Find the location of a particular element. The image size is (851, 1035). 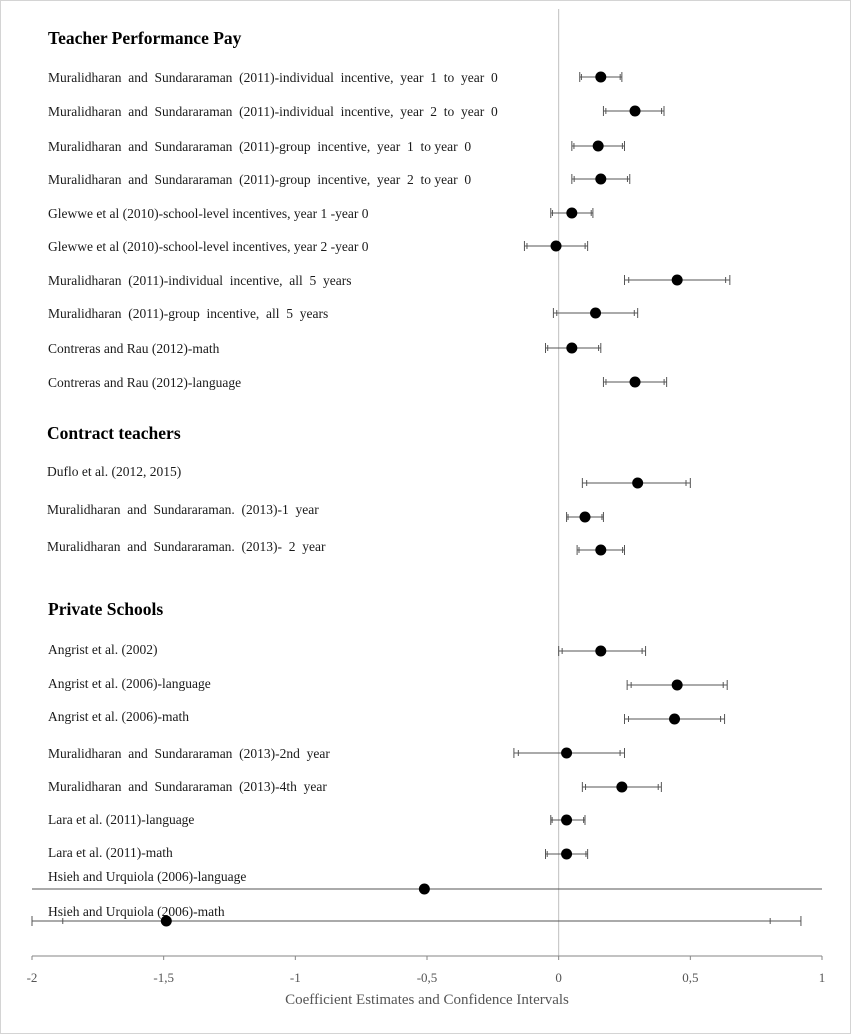

study-row: Hsieh and Urquiola (2006)-language is located at coordinates (427, 882).